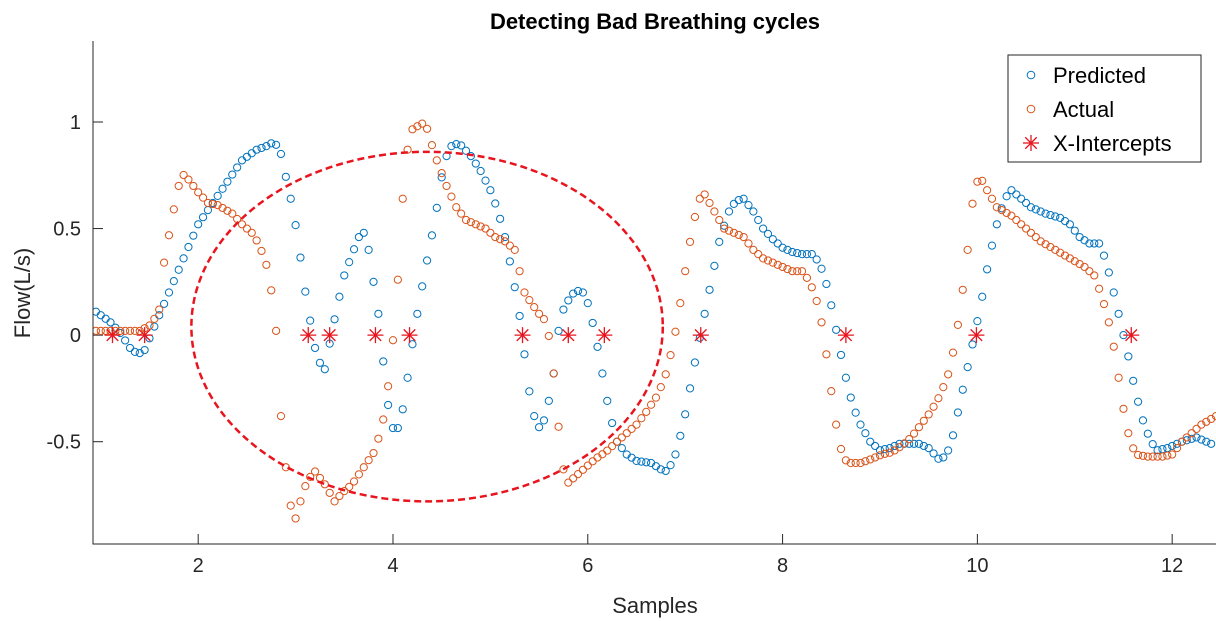 The image size is (1216, 621). Describe the element at coordinates (1172, 566) in the screenshot. I see `x-tick-label: 12` at that location.